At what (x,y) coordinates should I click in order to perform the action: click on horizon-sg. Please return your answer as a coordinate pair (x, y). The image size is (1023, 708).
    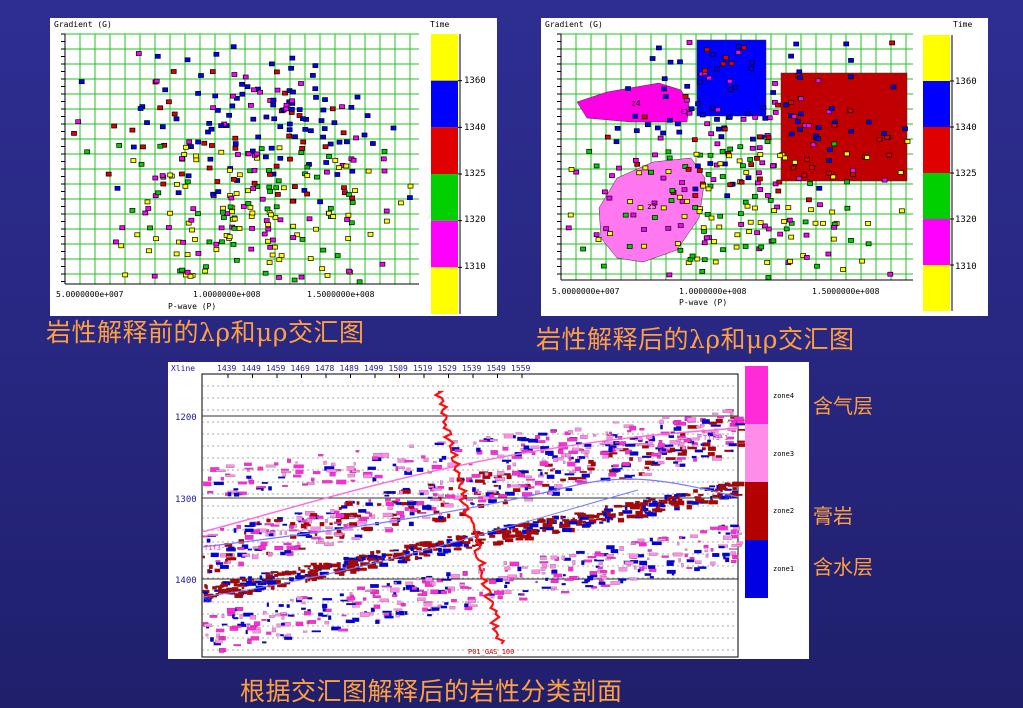
    Looking at the image, I should click on (470, 513).